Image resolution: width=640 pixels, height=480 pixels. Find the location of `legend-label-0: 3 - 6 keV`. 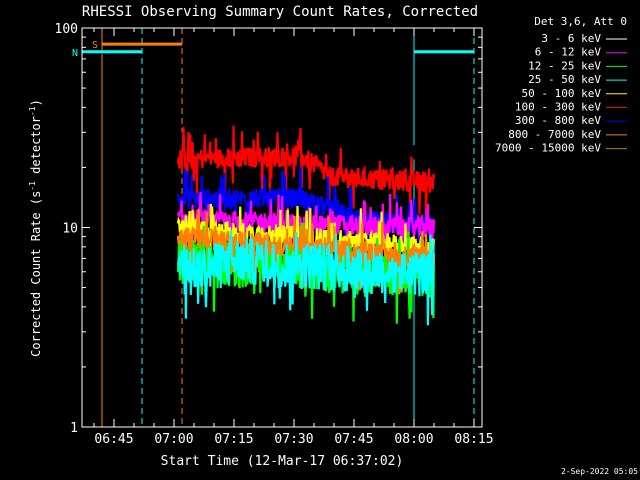

legend-label-0: 3 - 6 keV is located at coordinates (571, 38).